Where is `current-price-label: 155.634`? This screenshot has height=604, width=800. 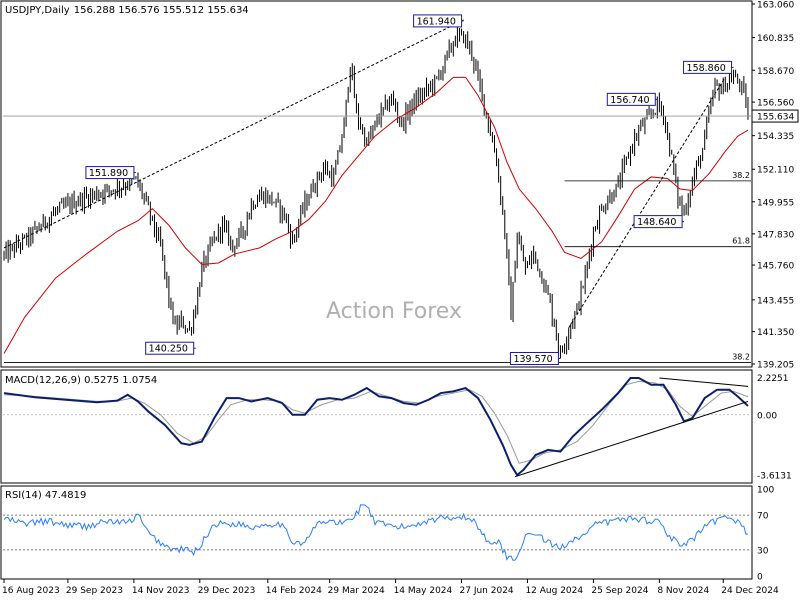 current-price-label: 155.634 is located at coordinates (775, 118).